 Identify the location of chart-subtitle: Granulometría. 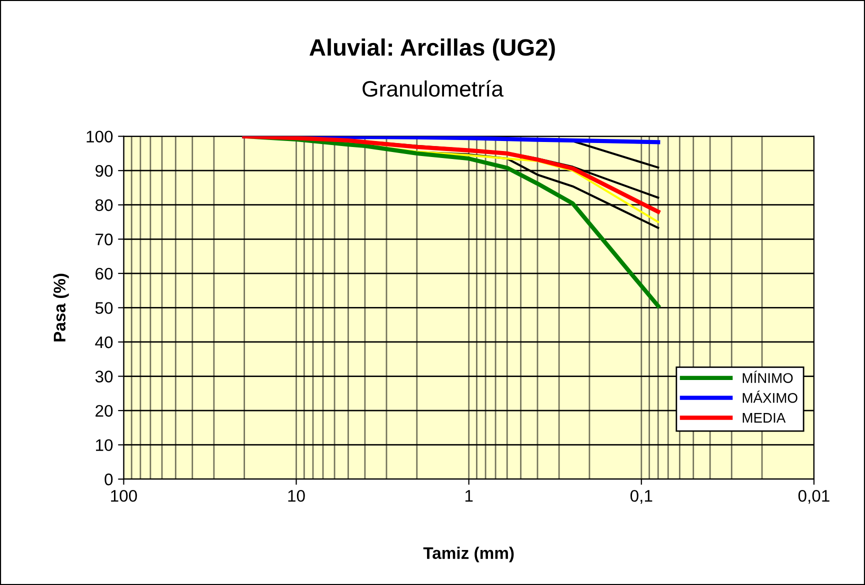
(433, 88).